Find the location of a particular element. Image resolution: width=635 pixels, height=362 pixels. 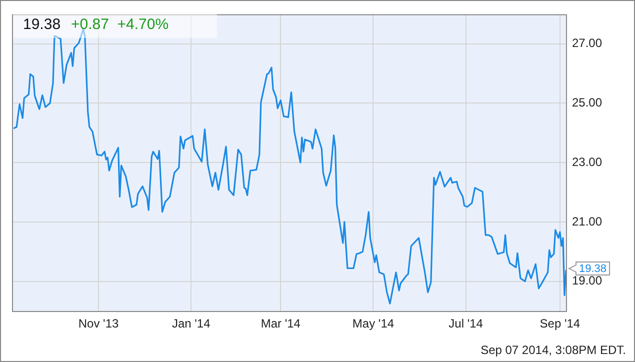

x-tick-label: Nov '13 is located at coordinates (98, 323).